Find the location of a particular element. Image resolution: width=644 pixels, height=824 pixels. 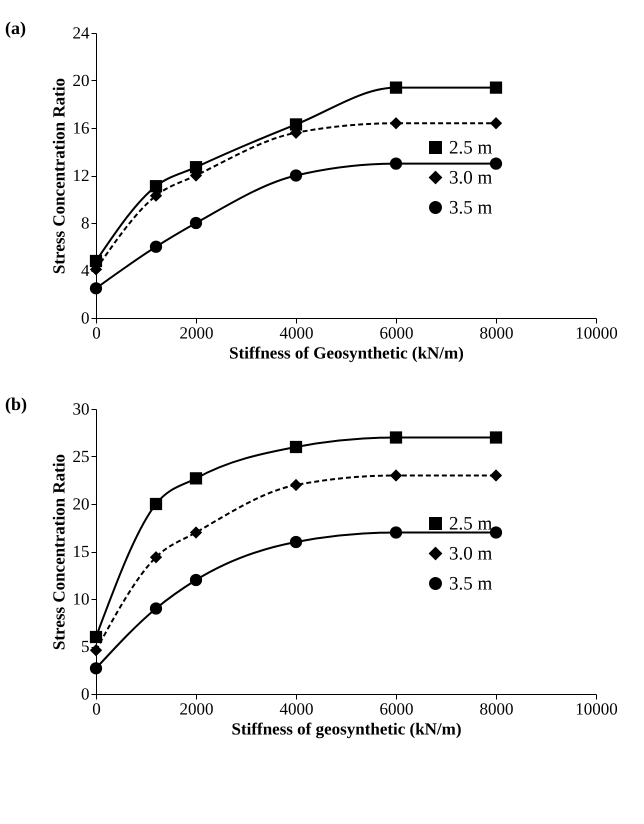

chart-title: (a) is located at coordinates (15, 28).